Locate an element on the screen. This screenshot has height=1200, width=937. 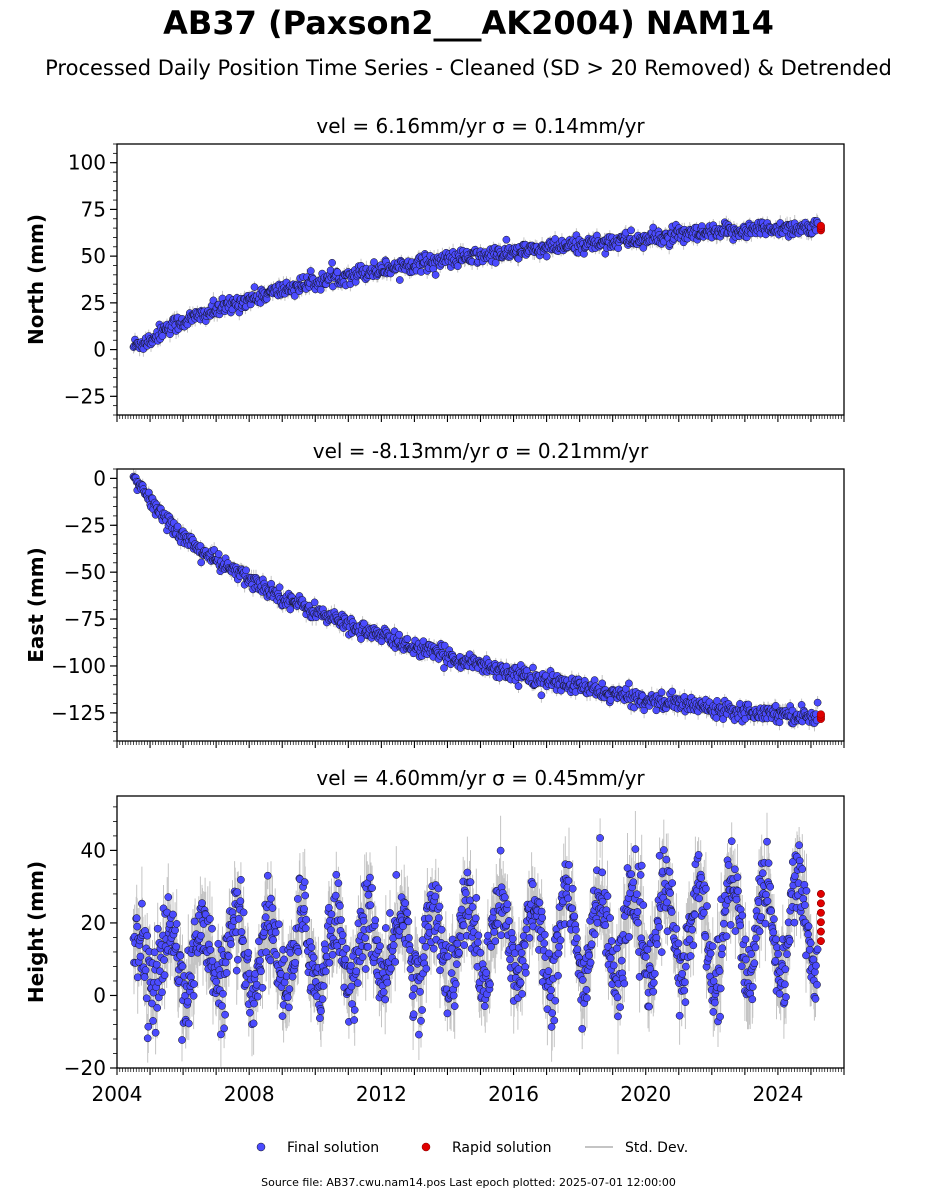
north-ytick-label: 75 is located at coordinates (93, 209).